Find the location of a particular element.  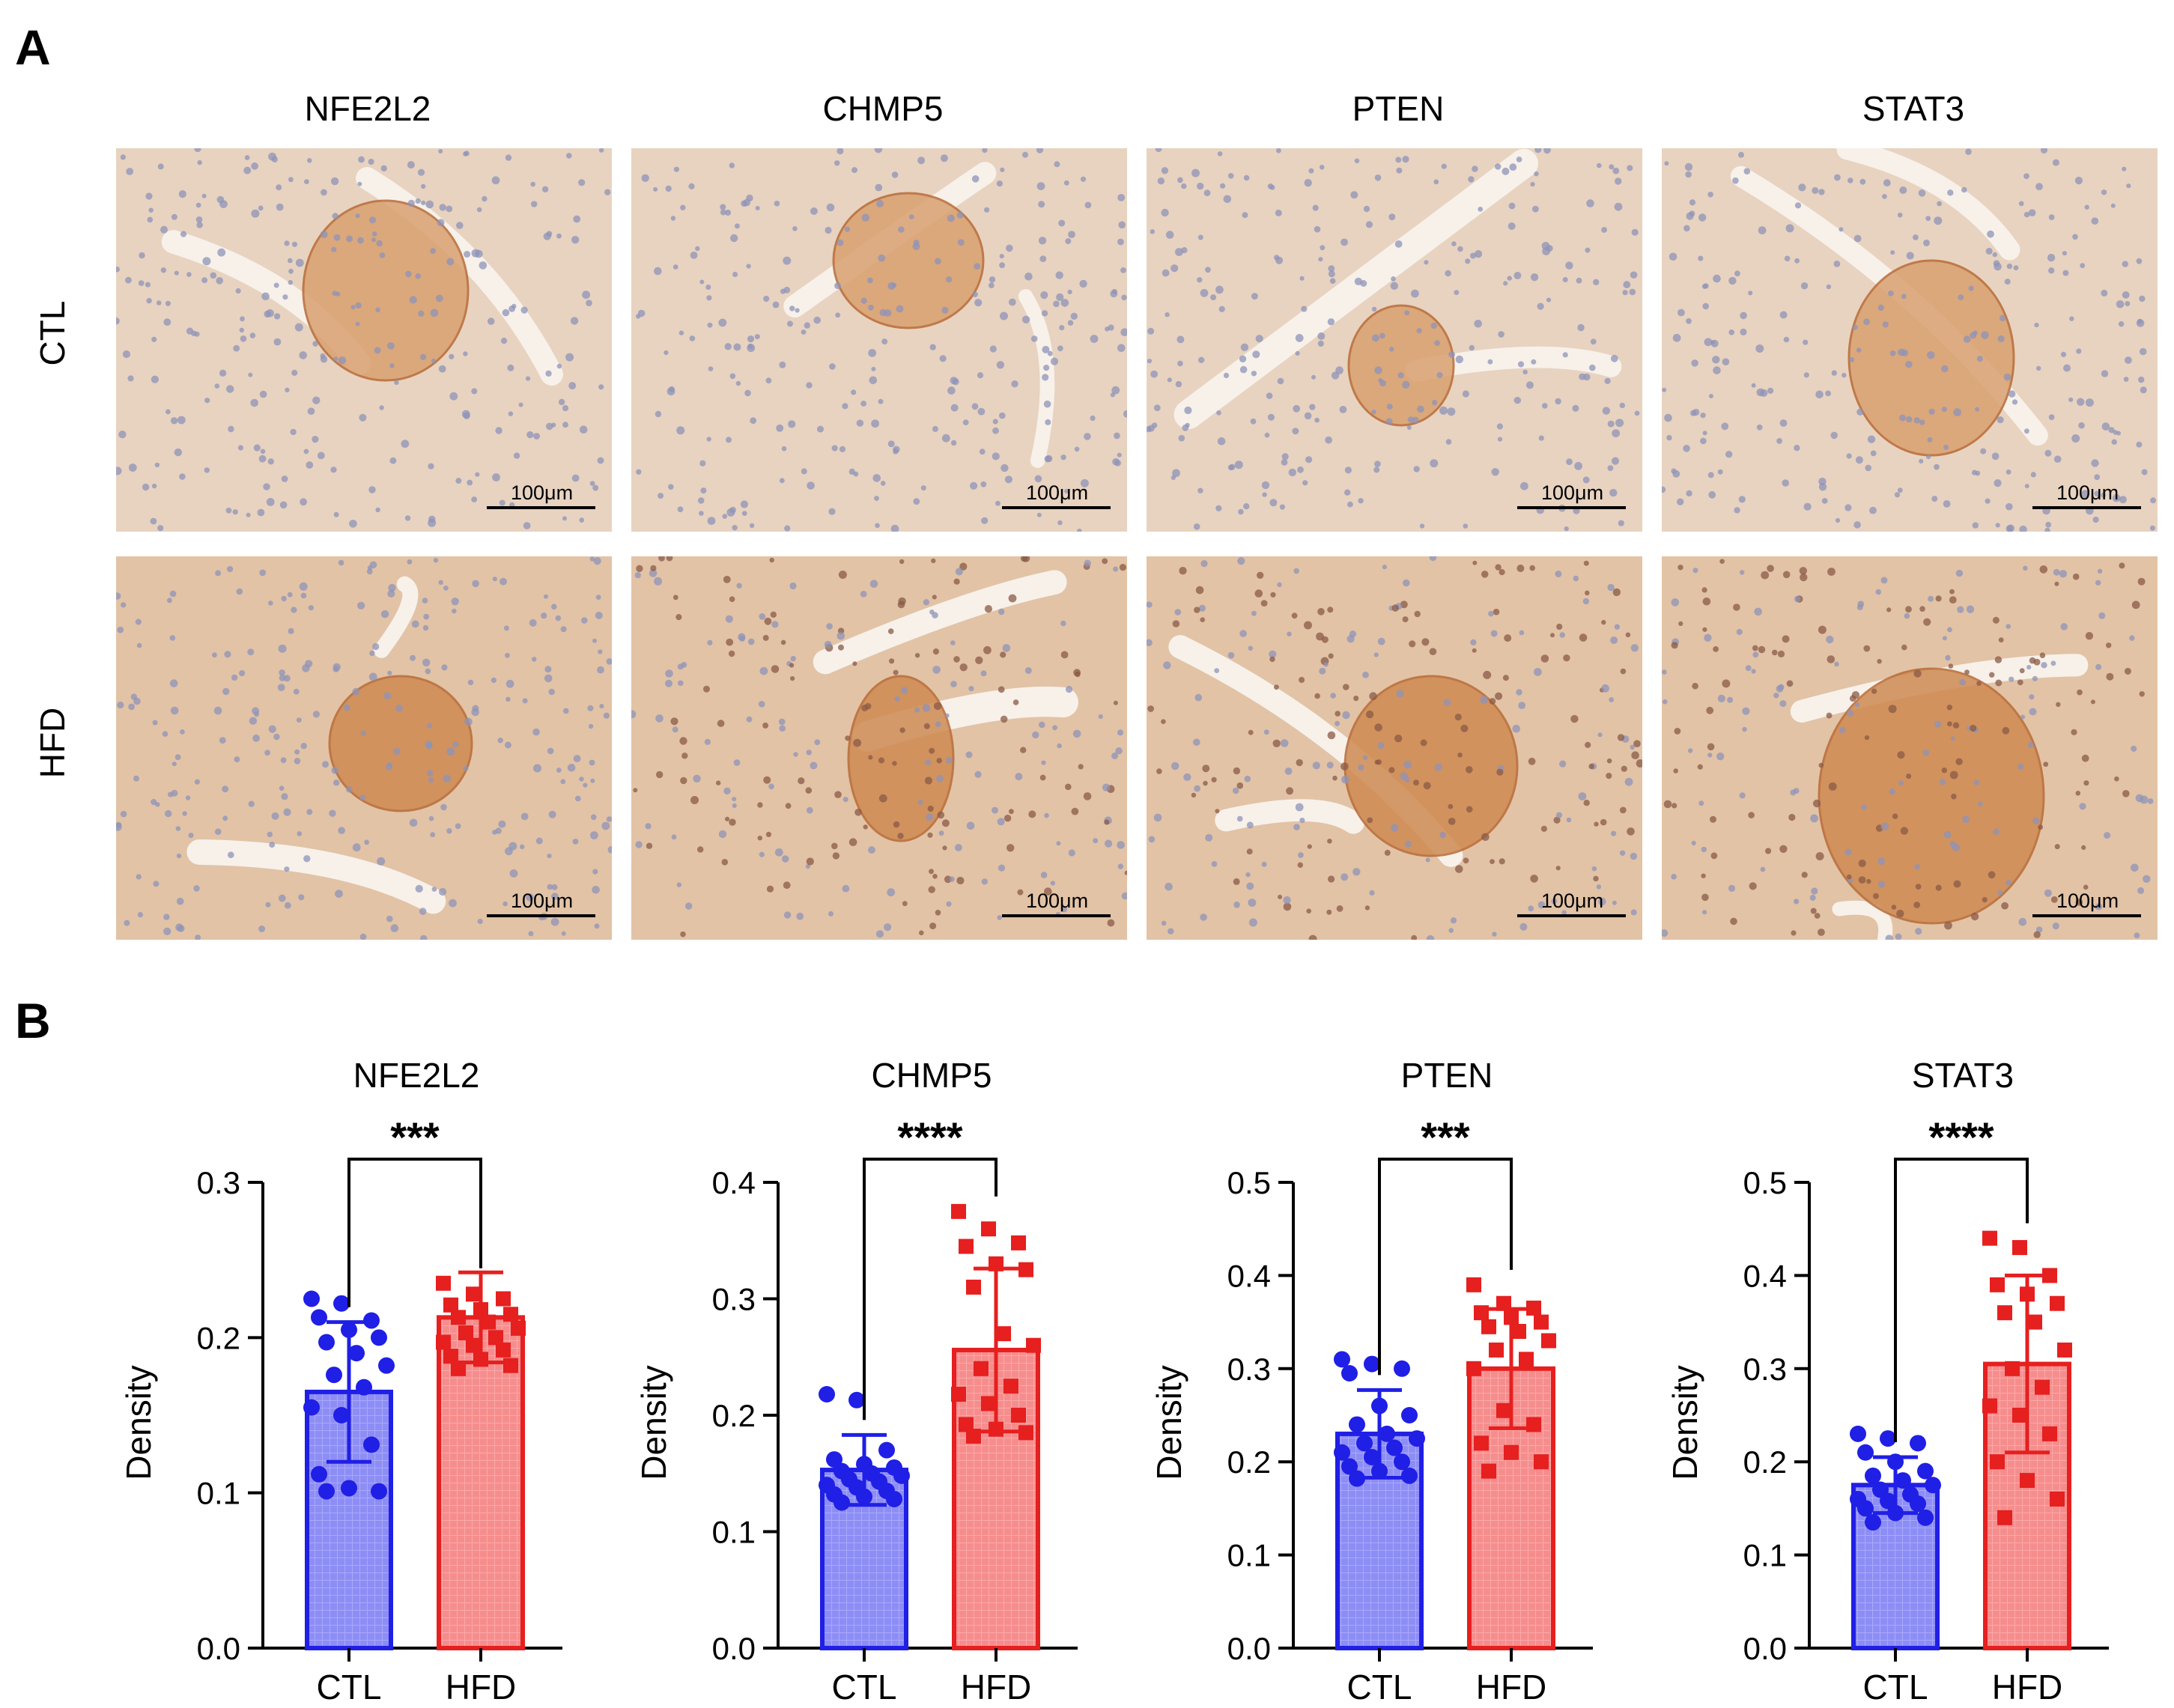

chart-title-stat3: STAT3 is located at coordinates (1963, 1075).